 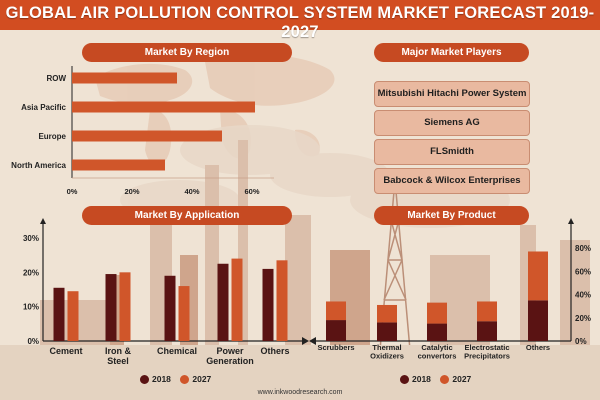 I want to click on product-tick-label: 80%, so click(x=583, y=248).